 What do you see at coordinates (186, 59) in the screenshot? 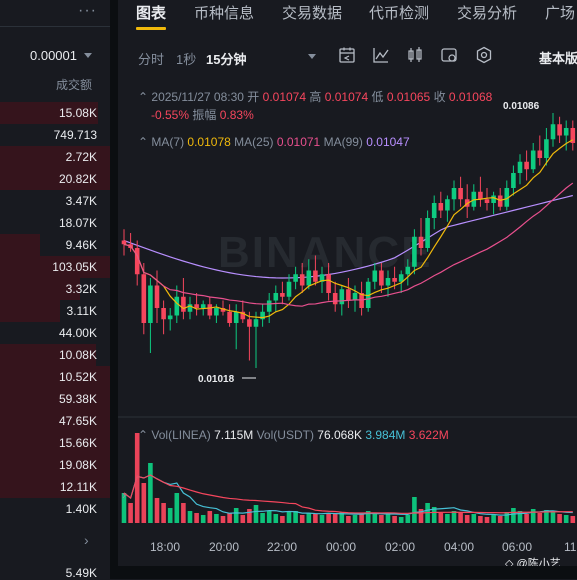
I see `interval-1s: 1秒` at bounding box center [186, 59].